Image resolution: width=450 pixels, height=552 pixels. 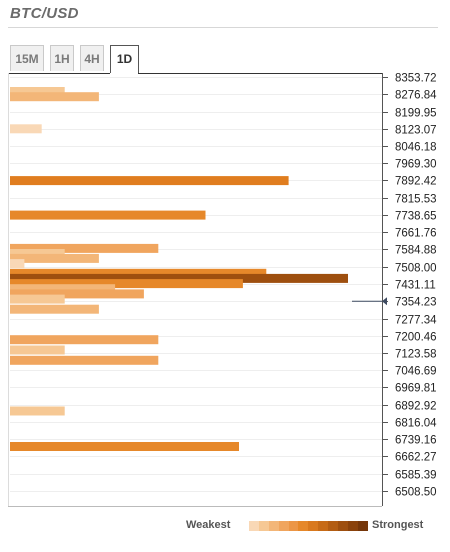 What do you see at coordinates (416, 131) in the screenshot?
I see `y-tick-label: 8123.07` at bounding box center [416, 131].